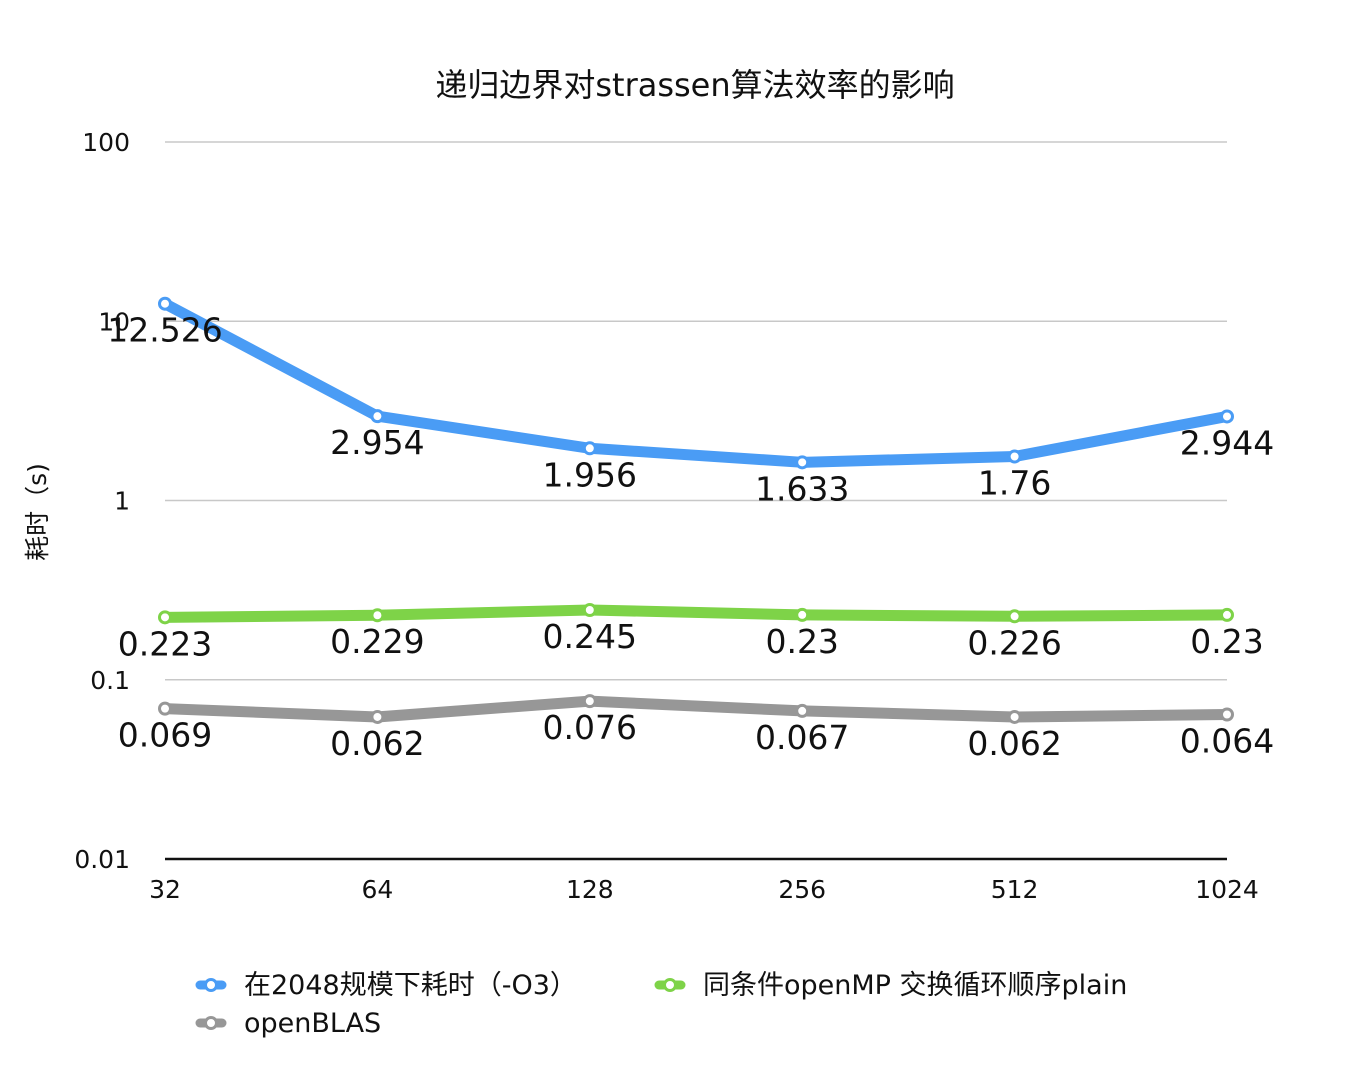  Describe the element at coordinates (704, 889) in the screenshot. I see `x-axis-ticks: 32 64 128 256 512 1024` at that location.